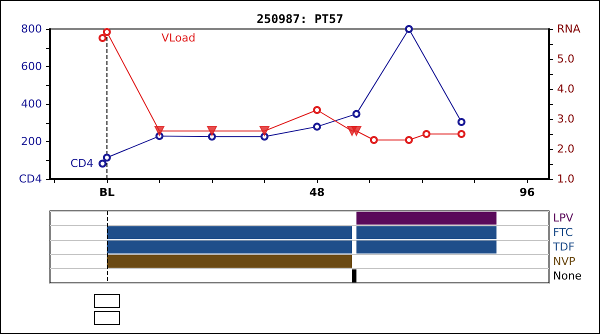 This screenshot has height=334, width=600. Describe the element at coordinates (567, 275) in the screenshot. I see `y-tick-label: None` at that location.